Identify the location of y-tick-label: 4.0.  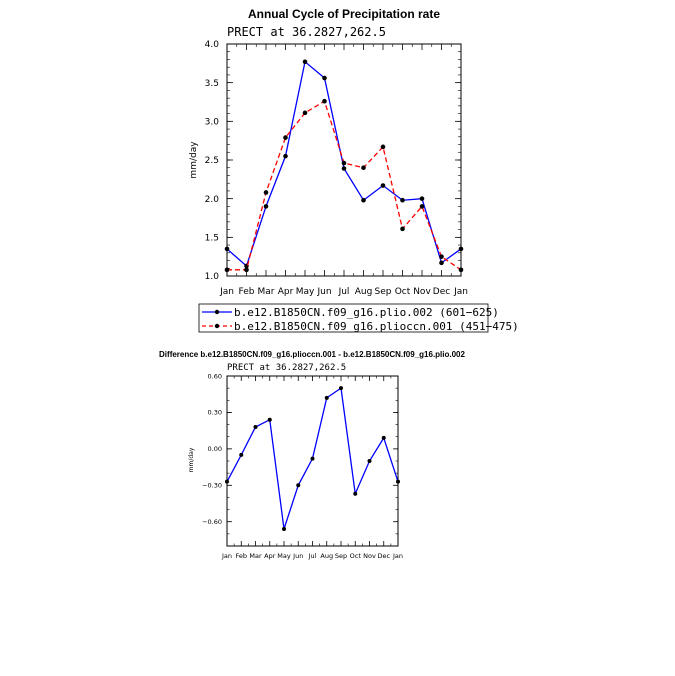
(212, 45).